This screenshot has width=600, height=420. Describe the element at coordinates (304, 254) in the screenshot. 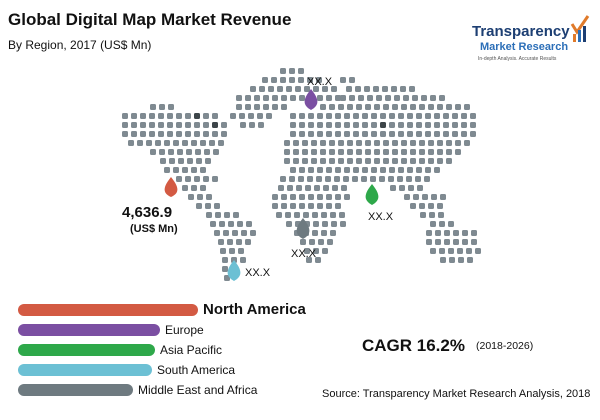

I see `middle-east-africa-value: XX.X` at that location.